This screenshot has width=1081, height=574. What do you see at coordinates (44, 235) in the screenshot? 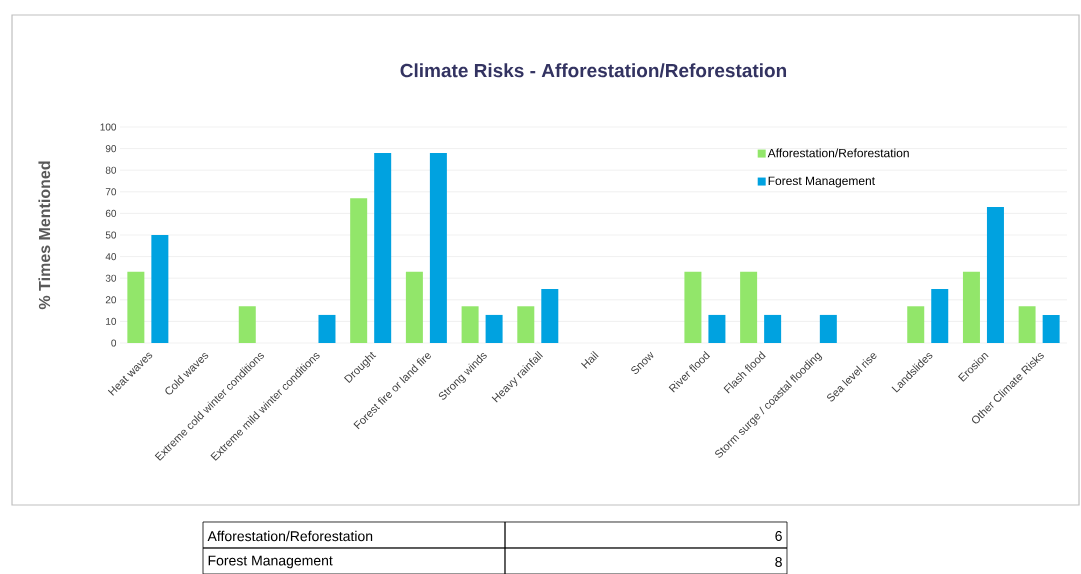
I see `y-axis-title: % Times Mentioned` at bounding box center [44, 235].